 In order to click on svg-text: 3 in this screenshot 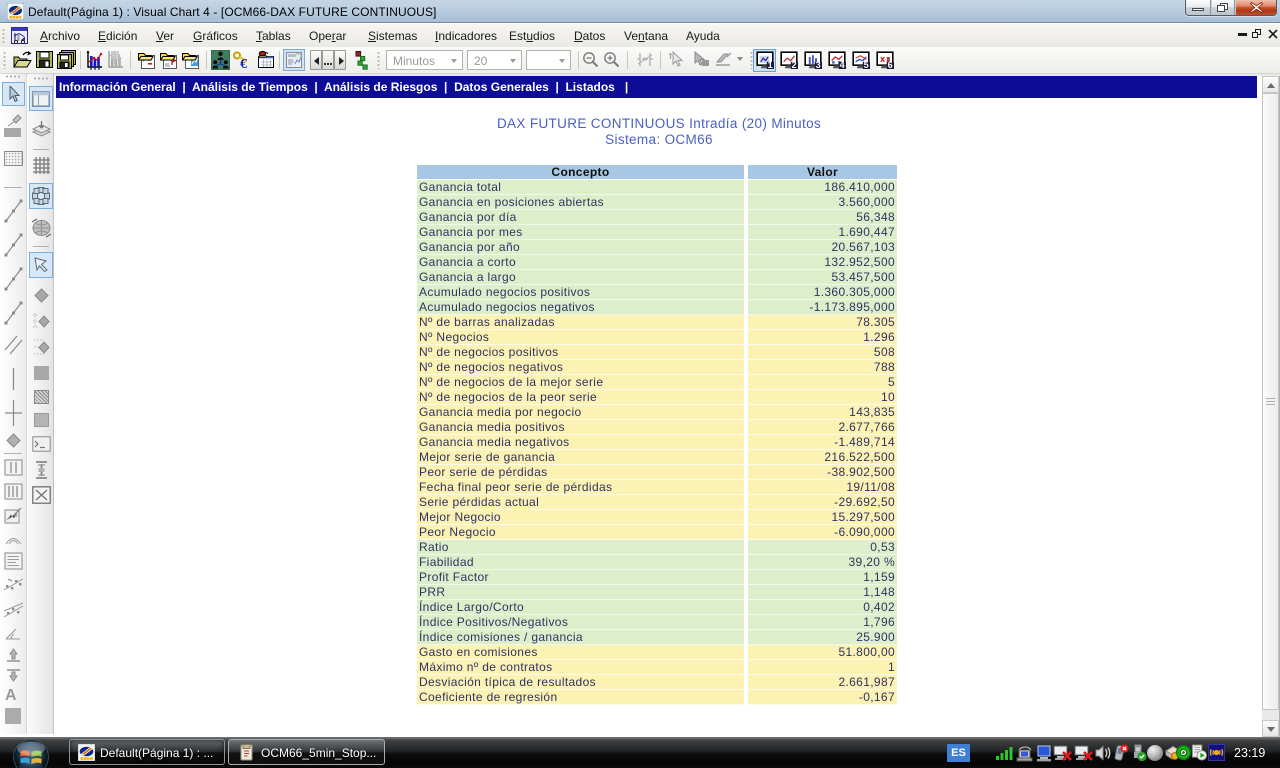, I will do `click(818, 64)`.